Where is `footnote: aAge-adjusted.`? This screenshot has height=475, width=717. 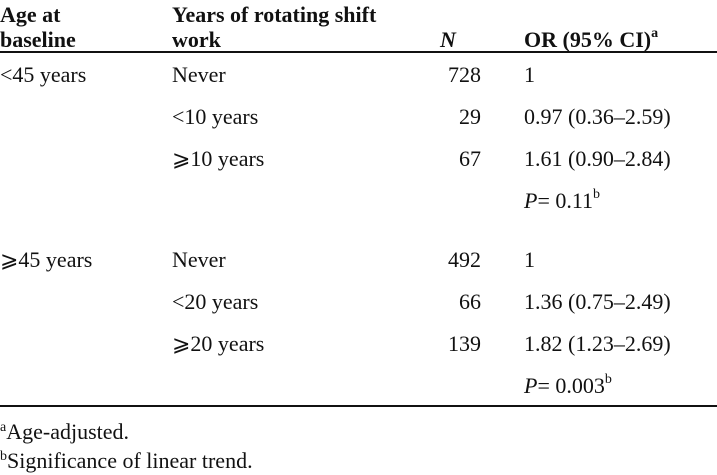 footnote: aAge-adjusted. is located at coordinates (64, 432).